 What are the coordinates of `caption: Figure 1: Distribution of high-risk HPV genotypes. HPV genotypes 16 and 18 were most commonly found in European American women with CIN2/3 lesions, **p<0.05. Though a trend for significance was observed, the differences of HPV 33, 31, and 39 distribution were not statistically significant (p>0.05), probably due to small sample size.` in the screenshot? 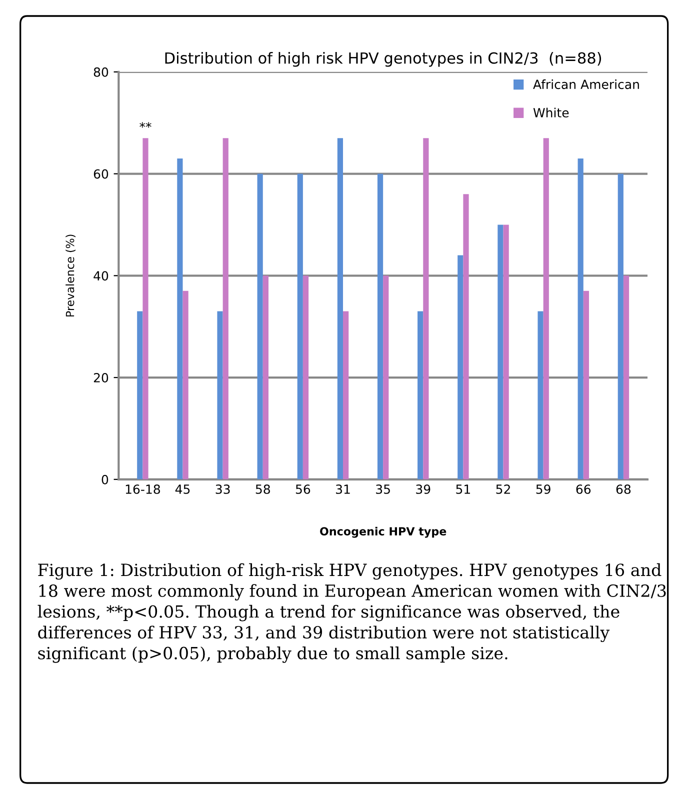 It's located at (352, 613).